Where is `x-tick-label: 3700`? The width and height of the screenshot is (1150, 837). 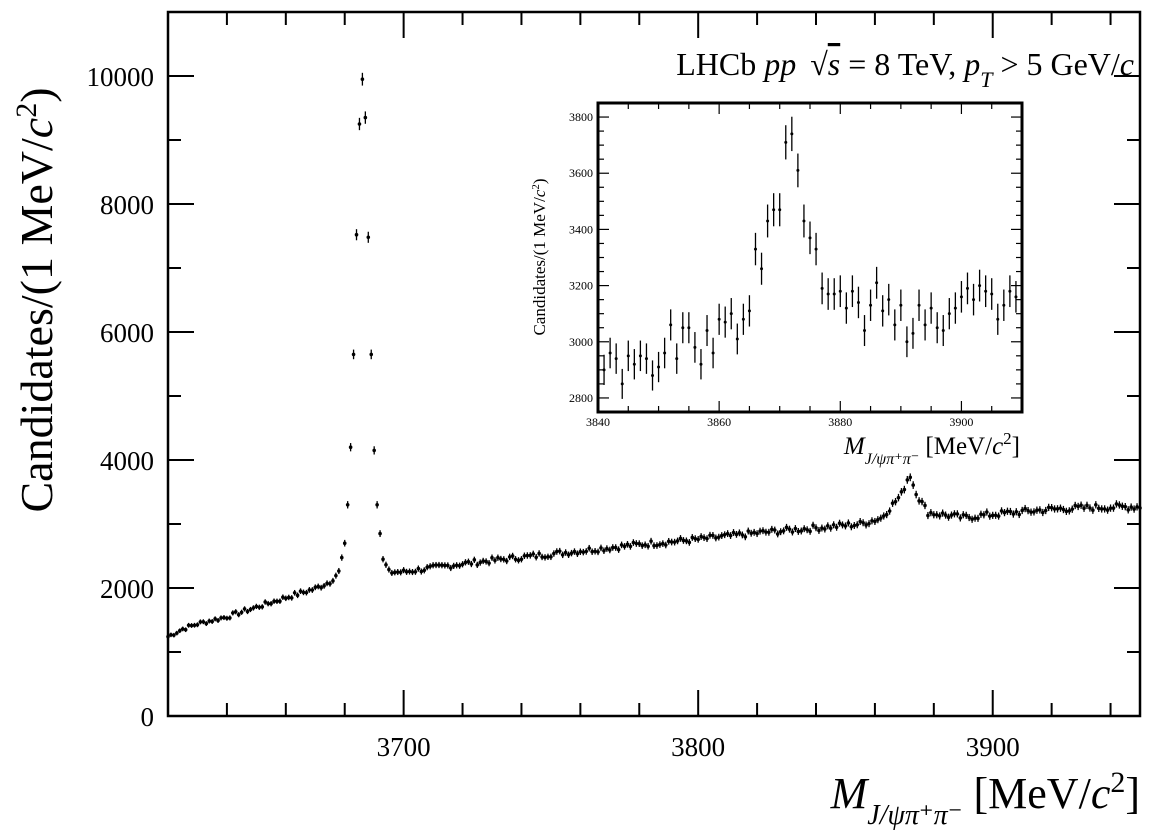 x-tick-label: 3700 is located at coordinates (404, 747).